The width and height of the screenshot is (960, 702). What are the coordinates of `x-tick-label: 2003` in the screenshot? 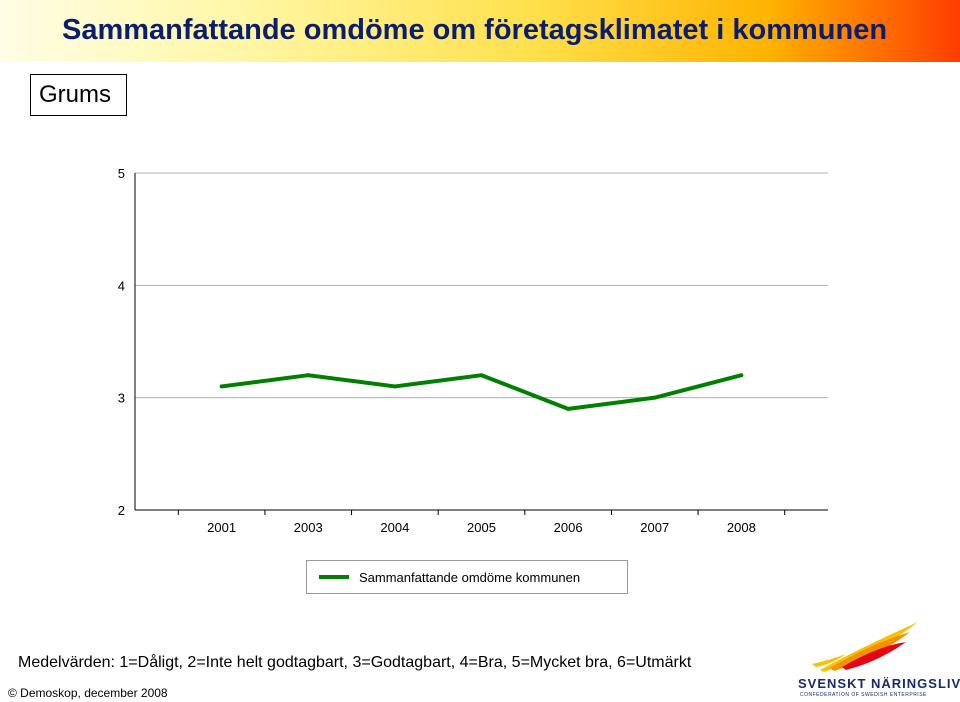 It's located at (308, 527).